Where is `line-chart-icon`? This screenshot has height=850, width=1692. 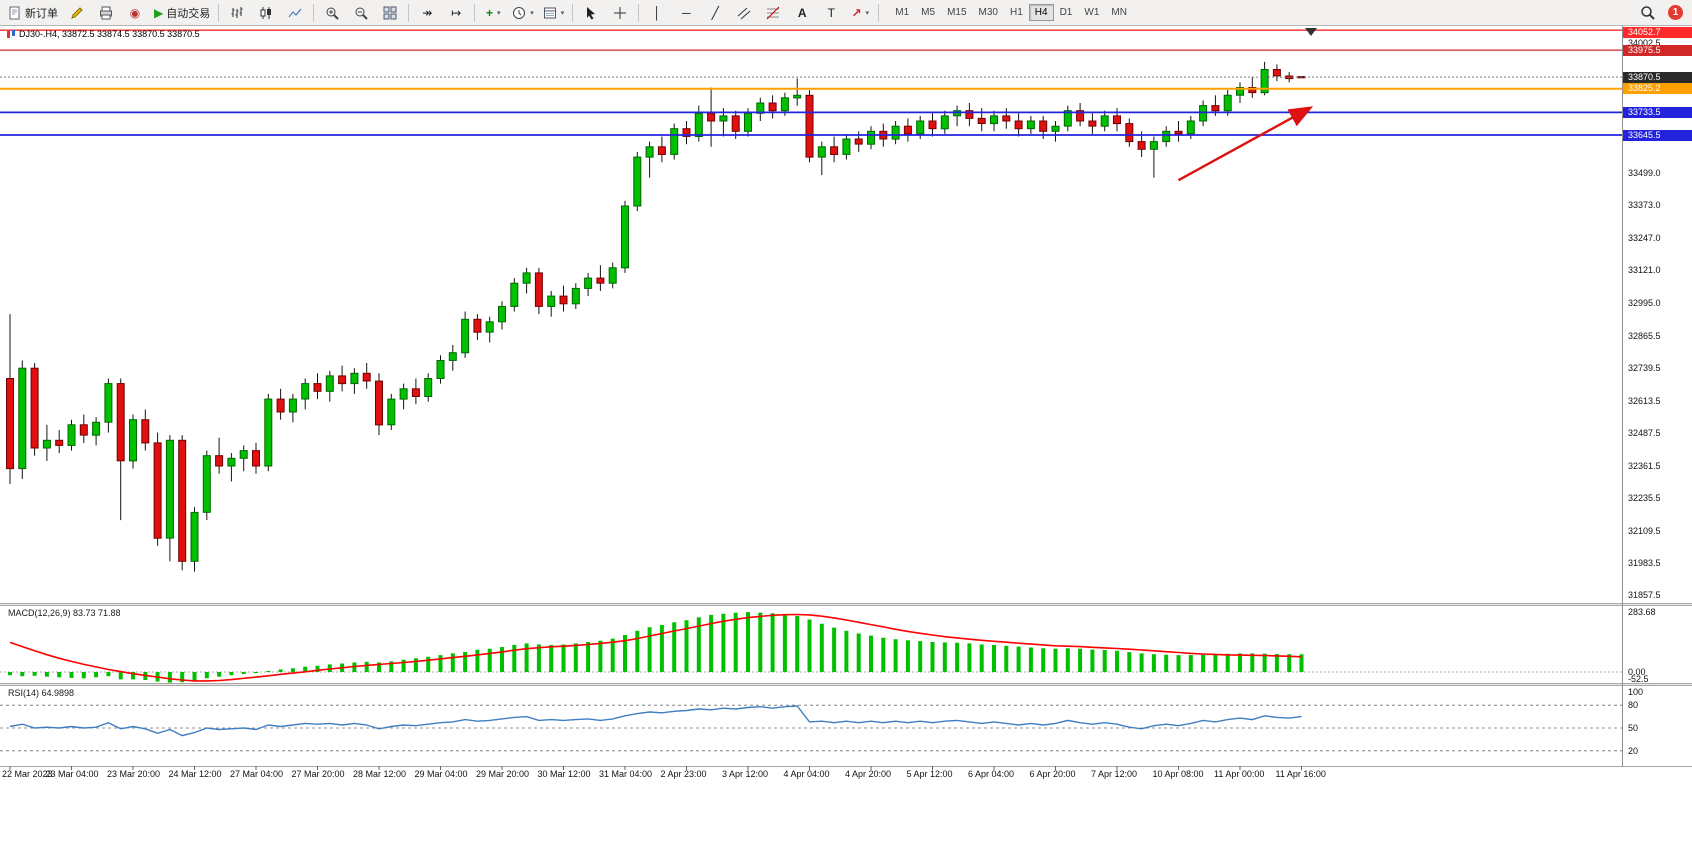 line-chart-icon is located at coordinates (295, 12).